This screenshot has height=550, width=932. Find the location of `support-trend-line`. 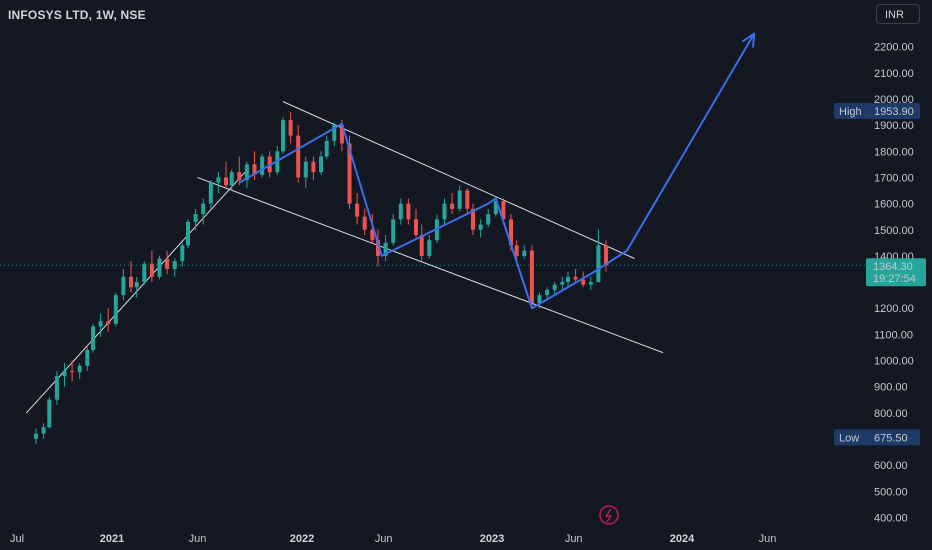

support-trend-line is located at coordinates (136, 292).